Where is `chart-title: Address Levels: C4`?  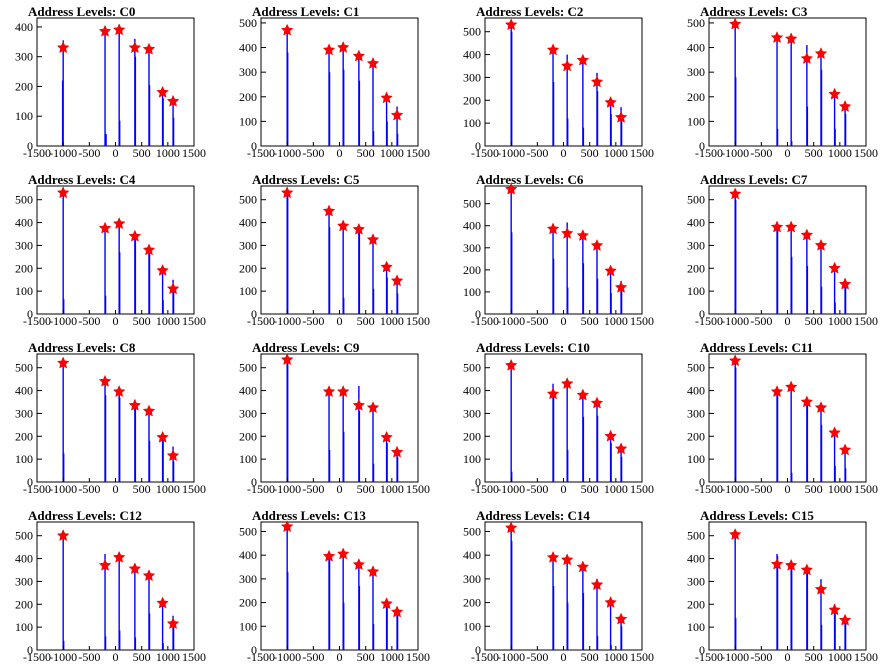
chart-title: Address Levels: C4 is located at coordinates (82, 179).